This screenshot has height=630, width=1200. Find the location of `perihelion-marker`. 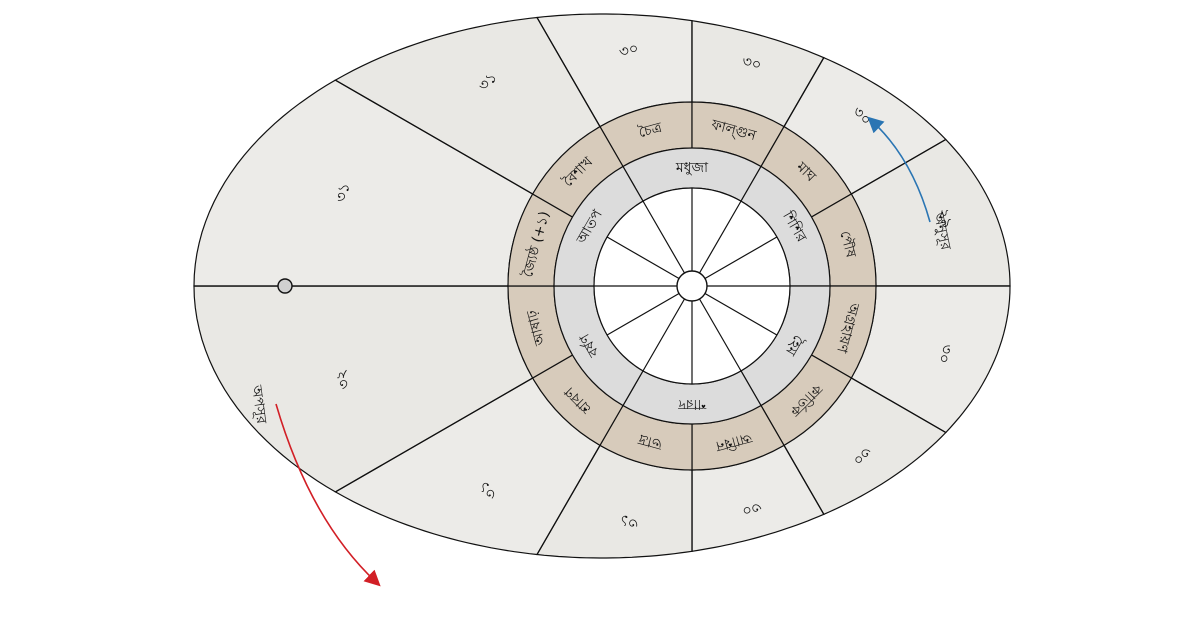

perihelion-marker is located at coordinates (285, 286).